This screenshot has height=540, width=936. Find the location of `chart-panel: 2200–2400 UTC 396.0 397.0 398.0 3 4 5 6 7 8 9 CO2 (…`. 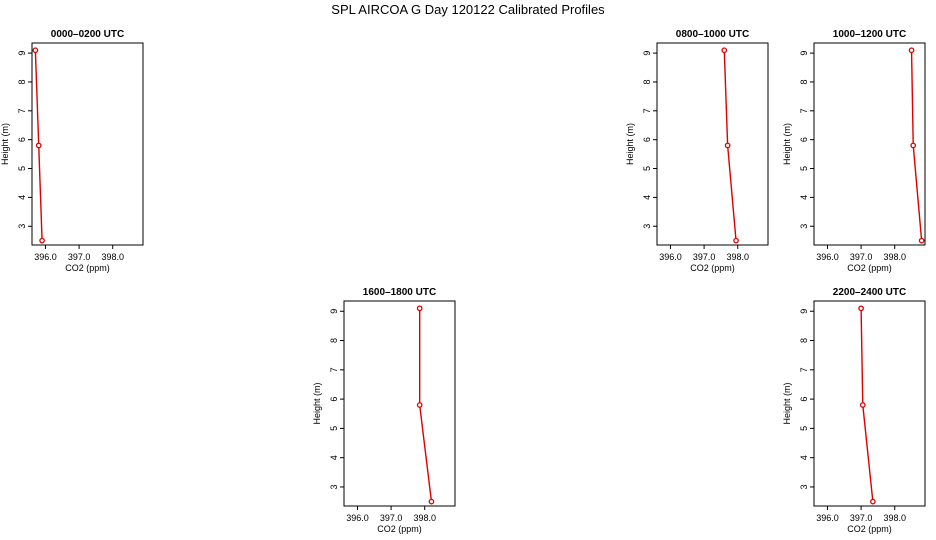

chart-panel: 2200–2400 UTC 396.0 397.0 398.0 3 4 5 6 7 8 9 CO2 (… is located at coordinates (854, 410).